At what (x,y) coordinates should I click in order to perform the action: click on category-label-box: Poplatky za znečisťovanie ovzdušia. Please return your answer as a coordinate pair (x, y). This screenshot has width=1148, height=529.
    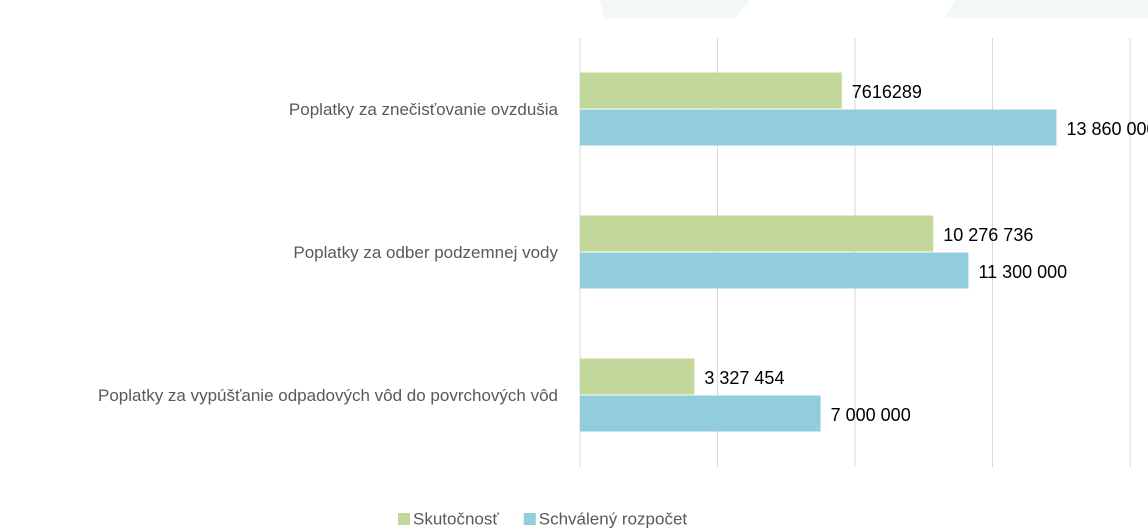
    Looking at the image, I should click on (279, 110).